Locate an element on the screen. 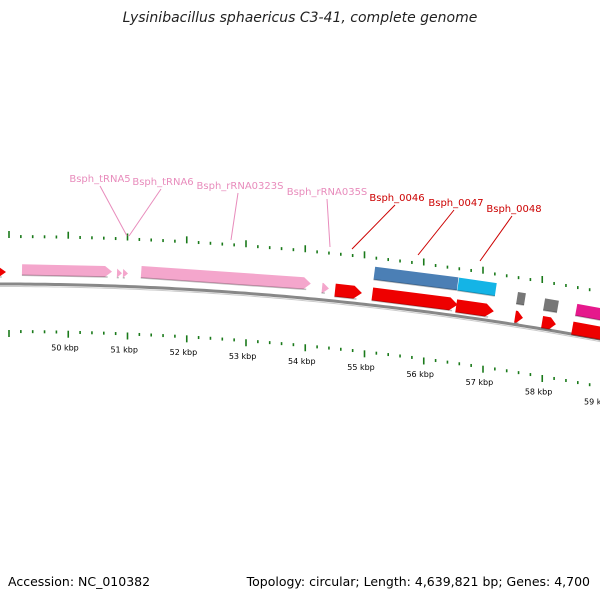 The height and width of the screenshot is (600, 600). kbp-label: 53 kbp is located at coordinates (243, 356).